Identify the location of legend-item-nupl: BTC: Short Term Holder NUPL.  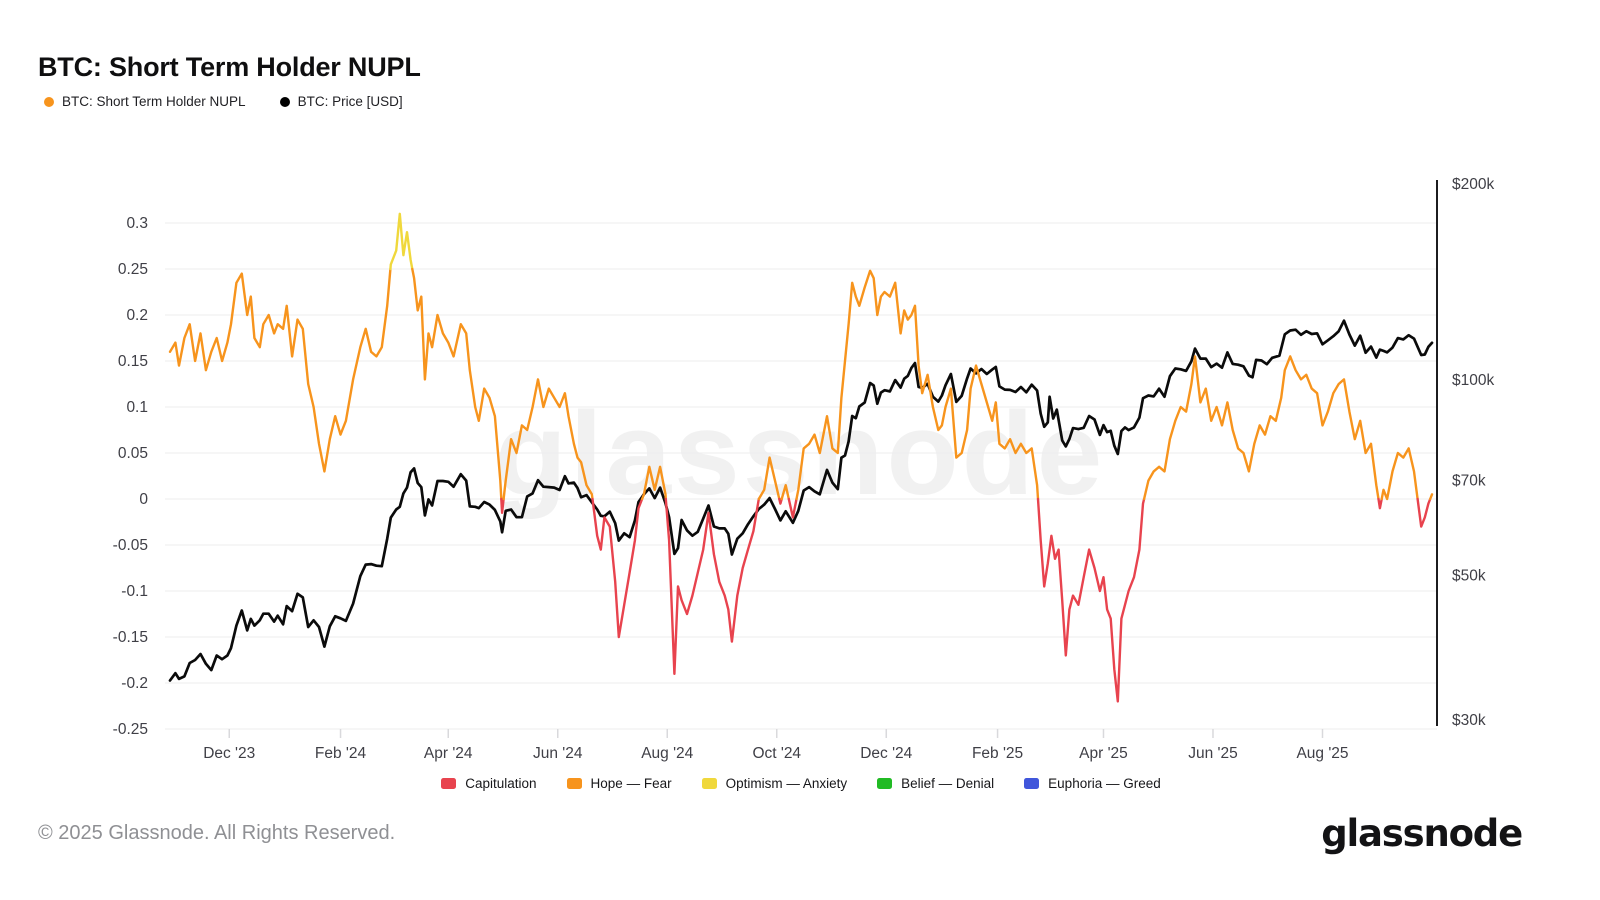
(145, 101).